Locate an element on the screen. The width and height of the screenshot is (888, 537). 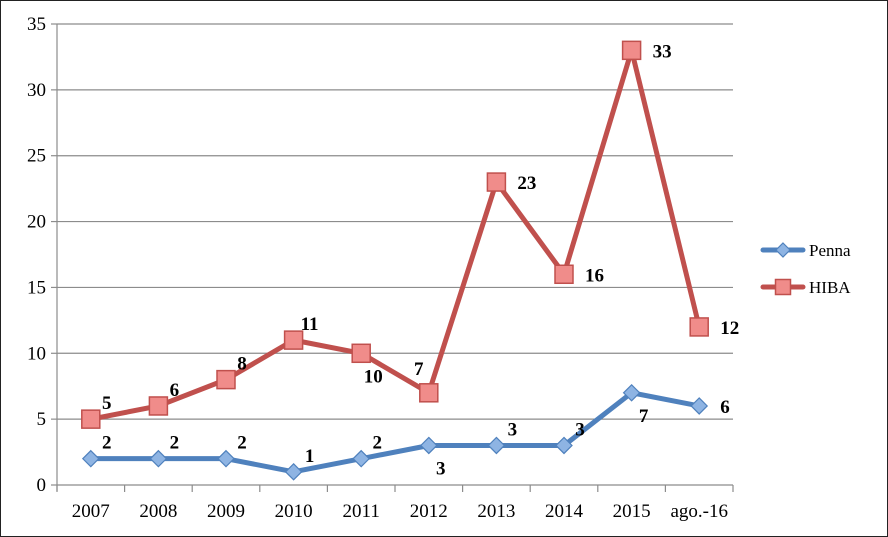
x-tick-label: 2010 is located at coordinates (294, 511).